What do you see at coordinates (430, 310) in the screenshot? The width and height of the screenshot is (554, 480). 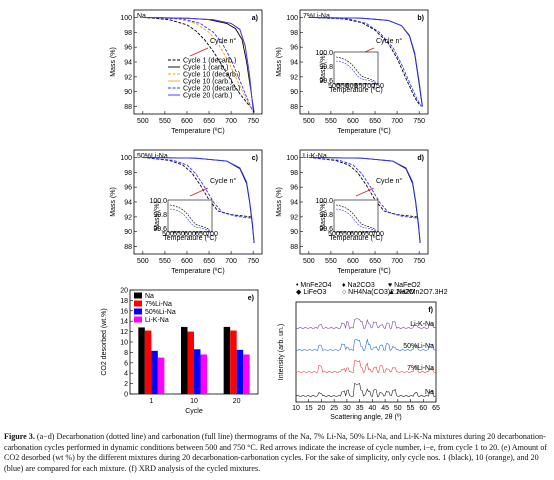 I see `panel-letter: f)` at bounding box center [430, 310].